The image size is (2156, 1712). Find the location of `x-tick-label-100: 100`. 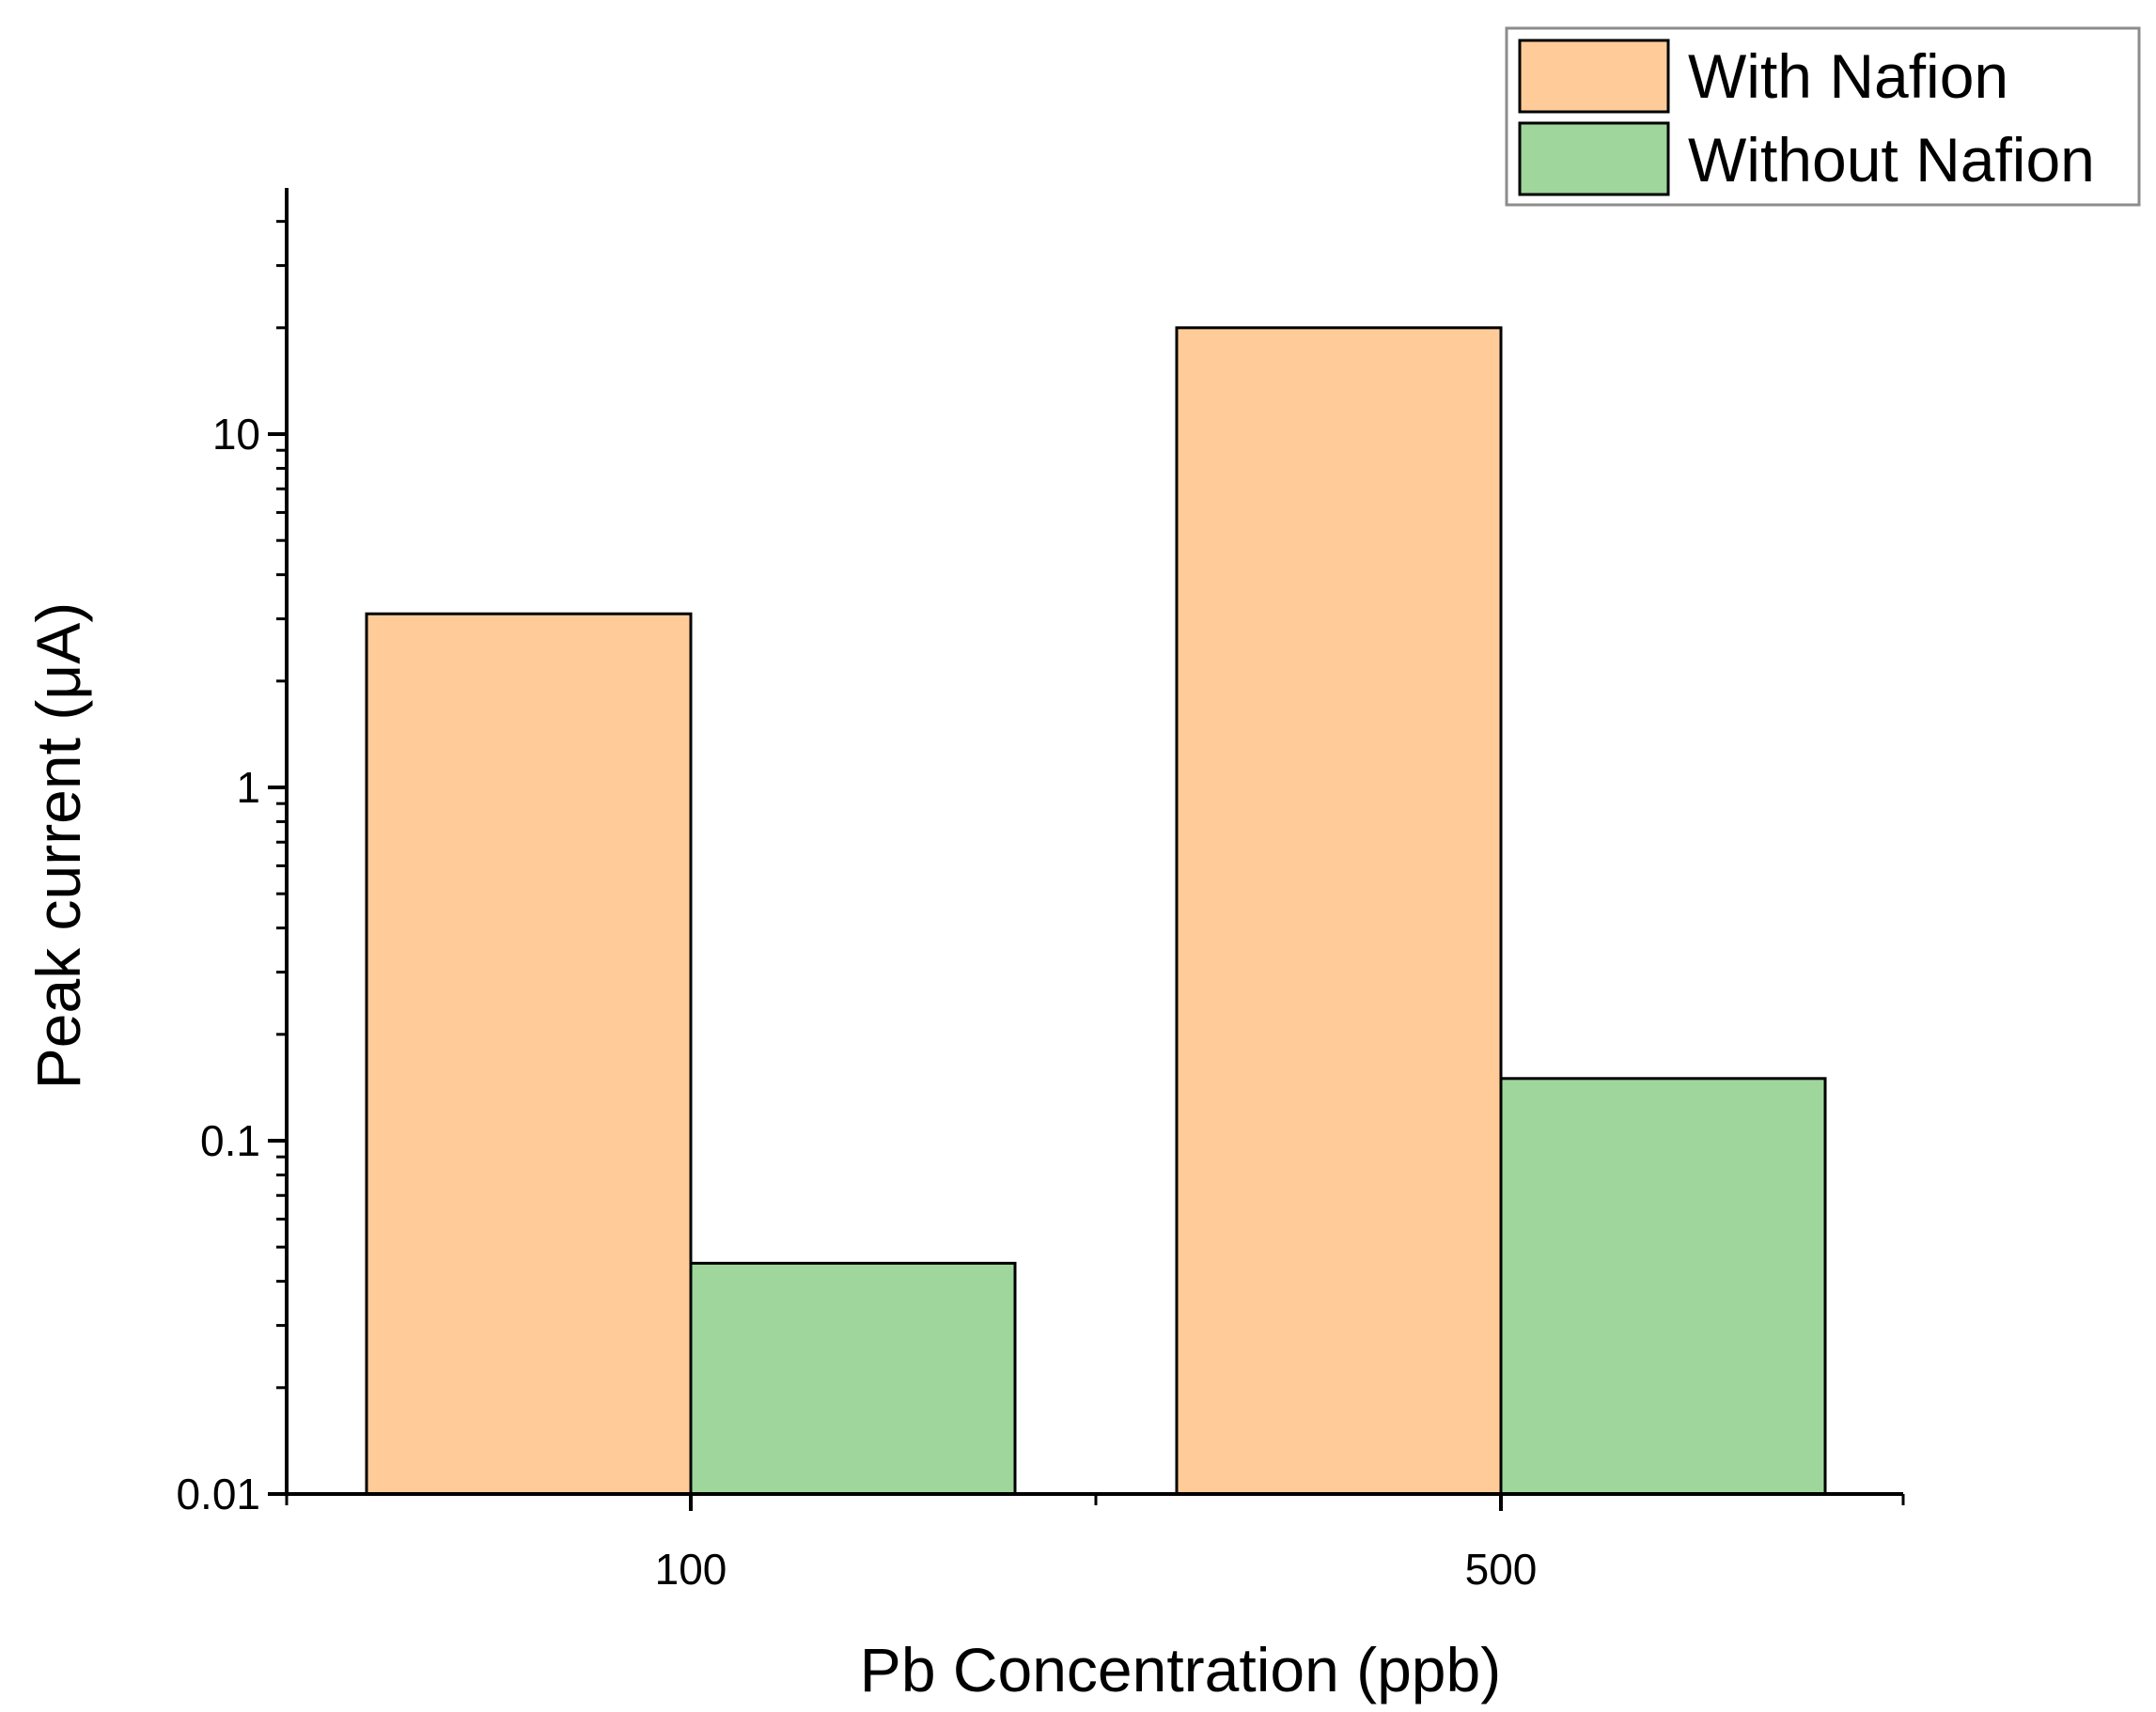

x-tick-label-100: 100 is located at coordinates (691, 1569).